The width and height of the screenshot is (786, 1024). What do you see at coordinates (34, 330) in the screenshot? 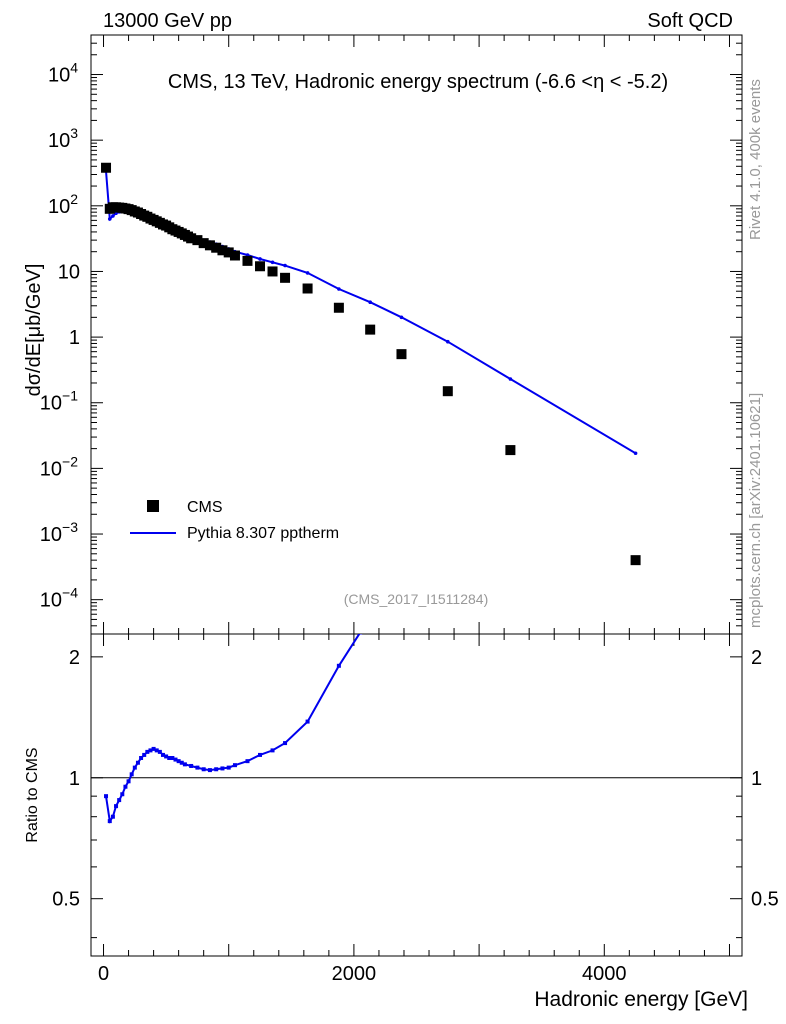
I see `main-y-axis-label: dσ/dE[μb/GeV]` at bounding box center [34, 330].